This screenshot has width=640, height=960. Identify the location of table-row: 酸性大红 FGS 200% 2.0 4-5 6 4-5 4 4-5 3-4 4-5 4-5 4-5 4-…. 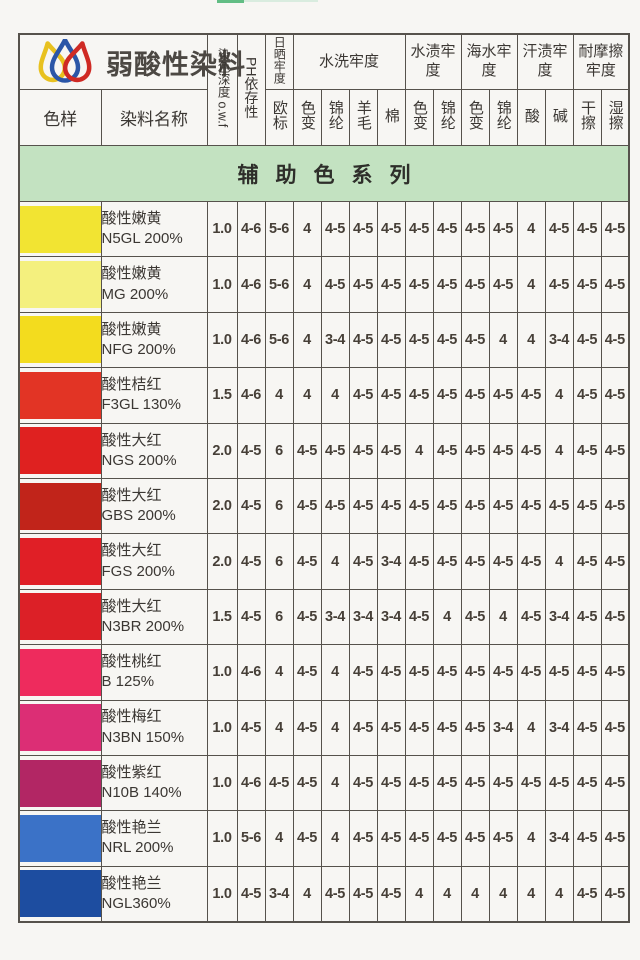
(324, 561).